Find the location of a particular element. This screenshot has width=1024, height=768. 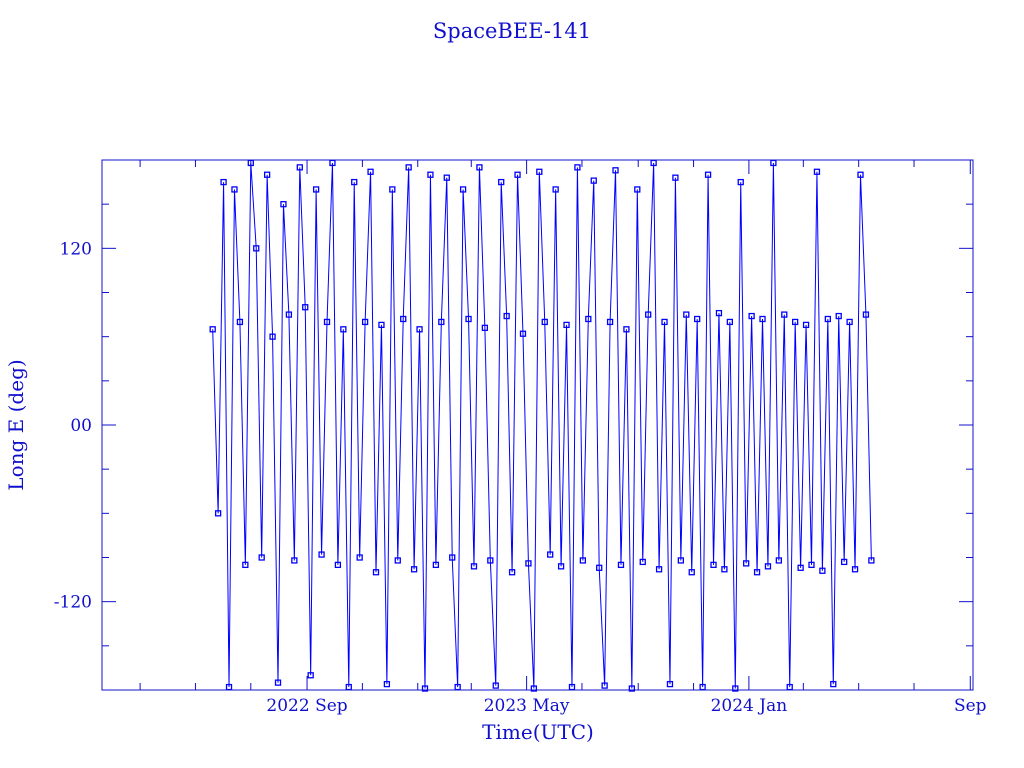

chart-title: SpaceBEE-141 is located at coordinates (512, 31).